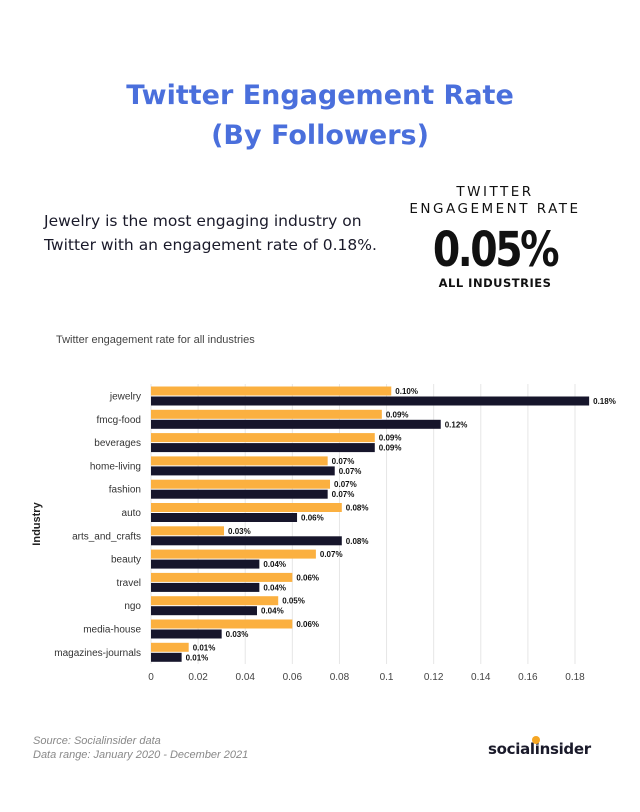 This screenshot has width=640, height=812. What do you see at coordinates (293, 601) in the screenshot?
I see `data-label: 0.05%` at bounding box center [293, 601].